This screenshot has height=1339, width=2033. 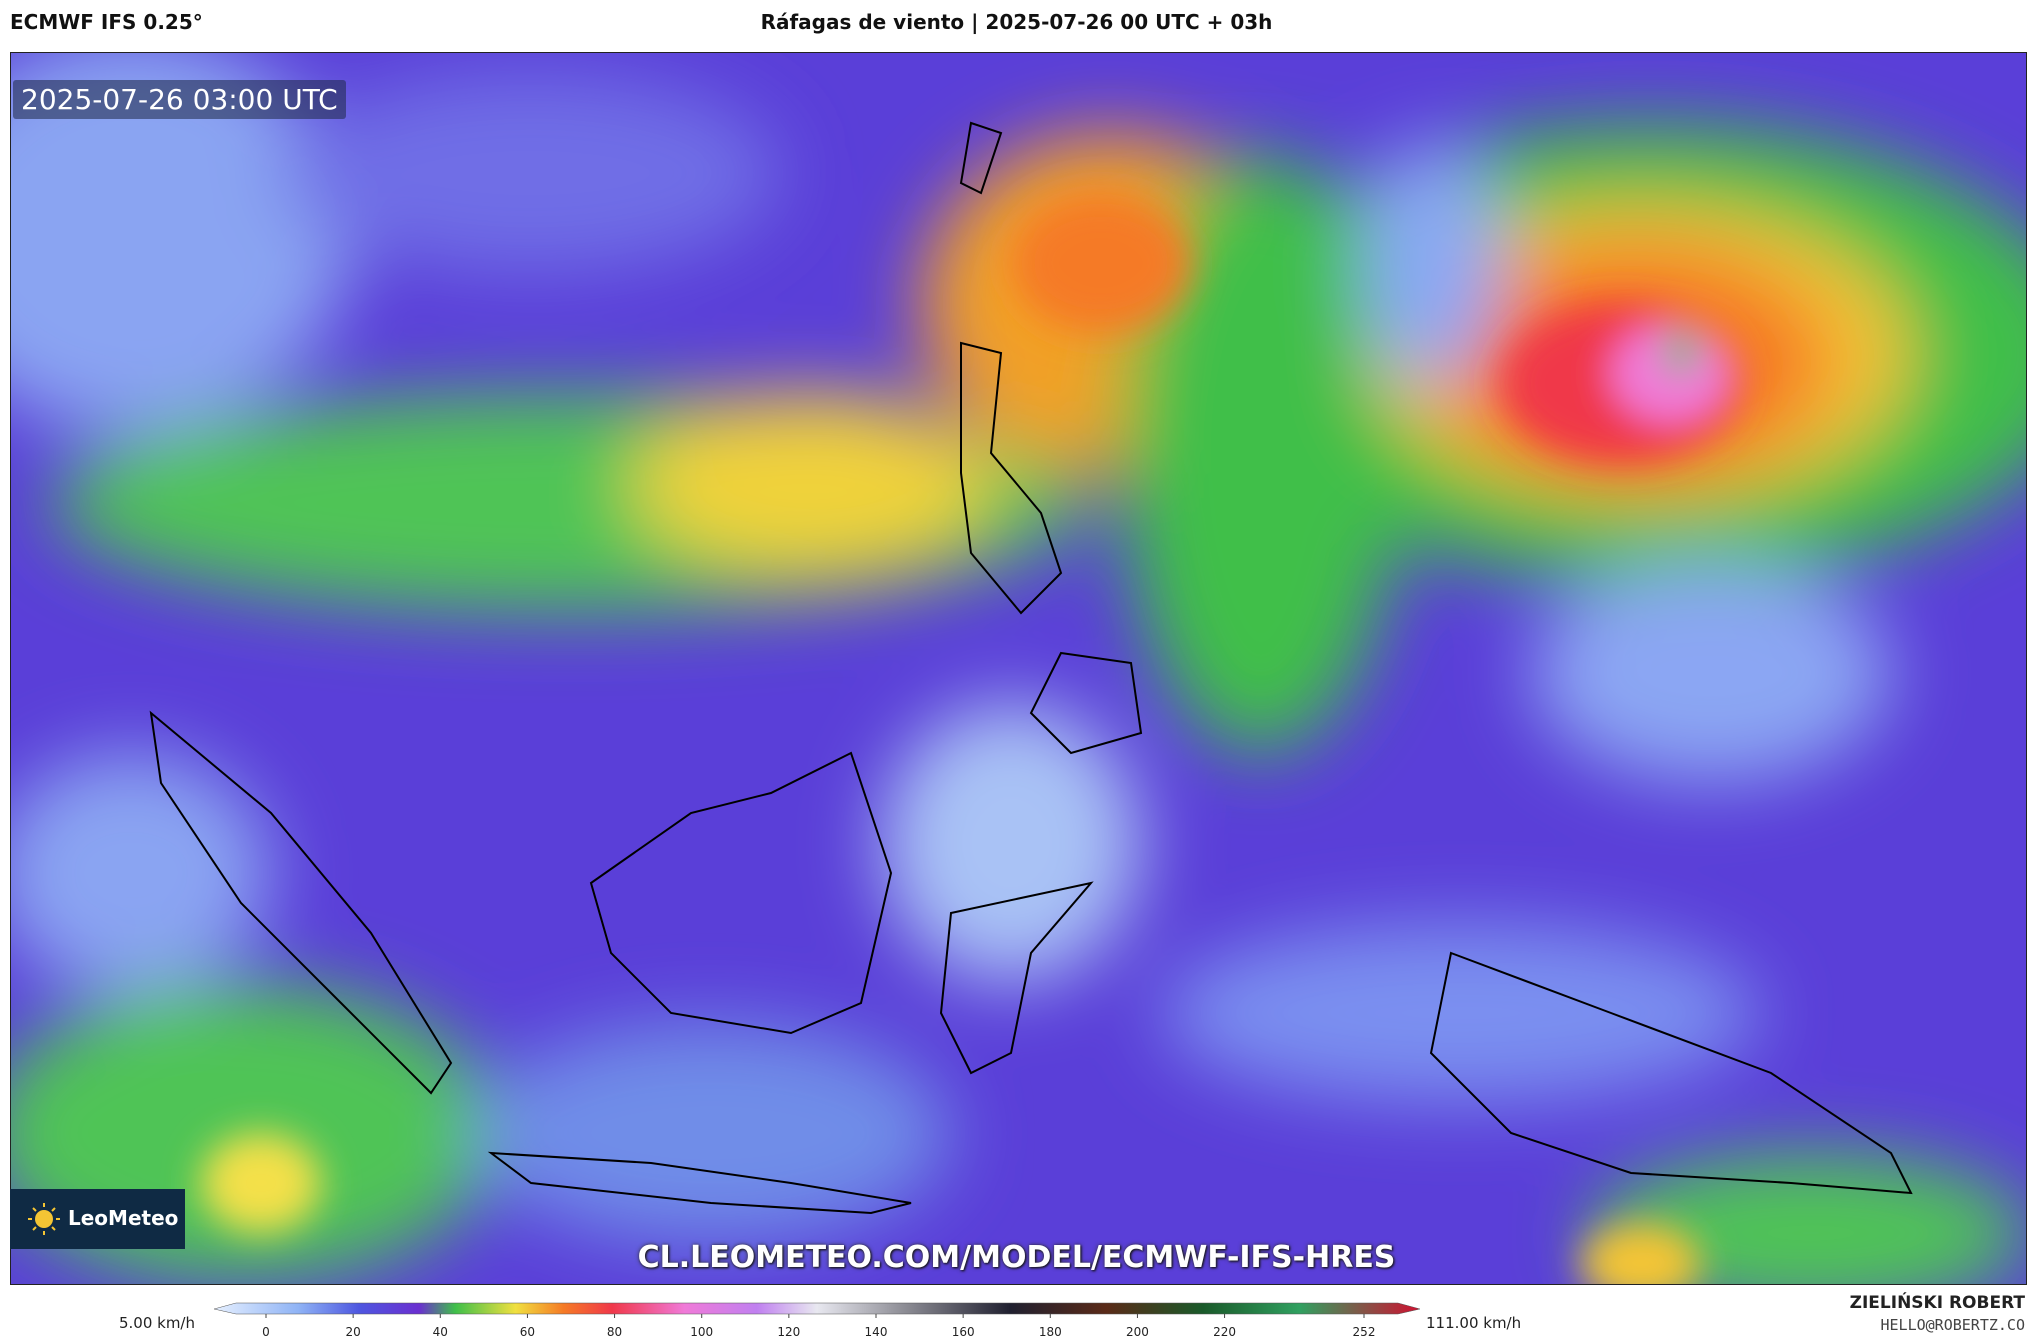 I want to click on valid-time: 2025-07-26 03:00 UTC, so click(x=179, y=99).